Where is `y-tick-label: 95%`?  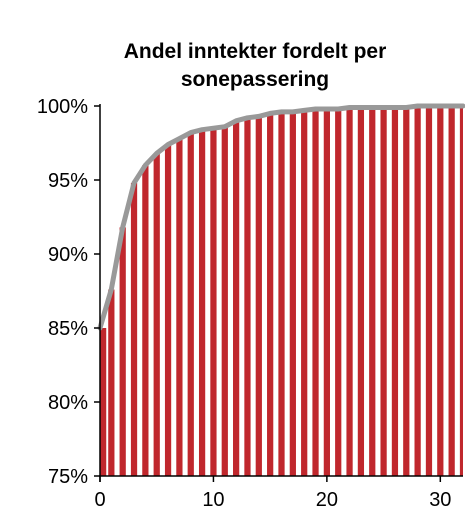
y-tick-label: 95% is located at coordinates (68, 181).